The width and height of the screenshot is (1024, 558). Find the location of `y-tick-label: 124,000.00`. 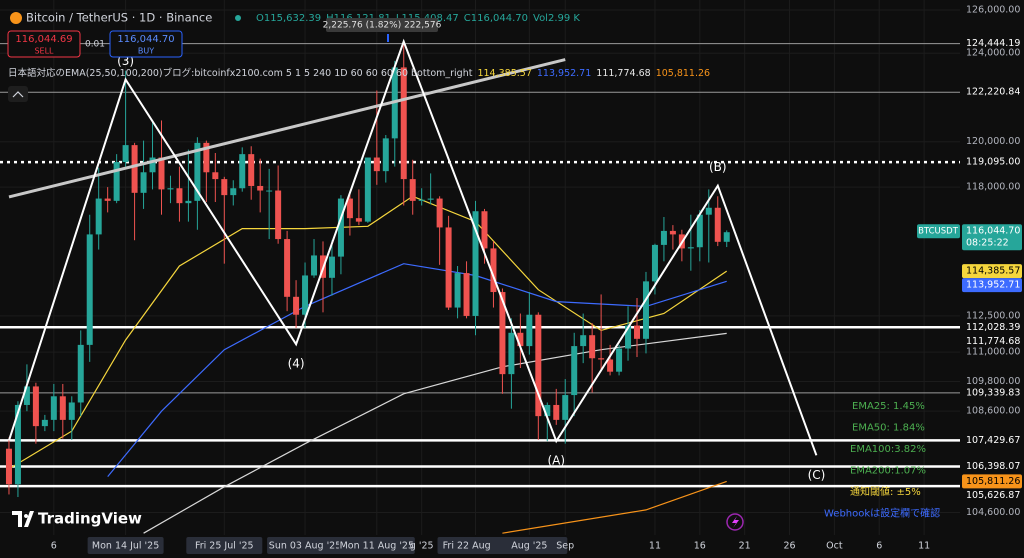

y-tick-label: 124,000.00 is located at coordinates (993, 53).